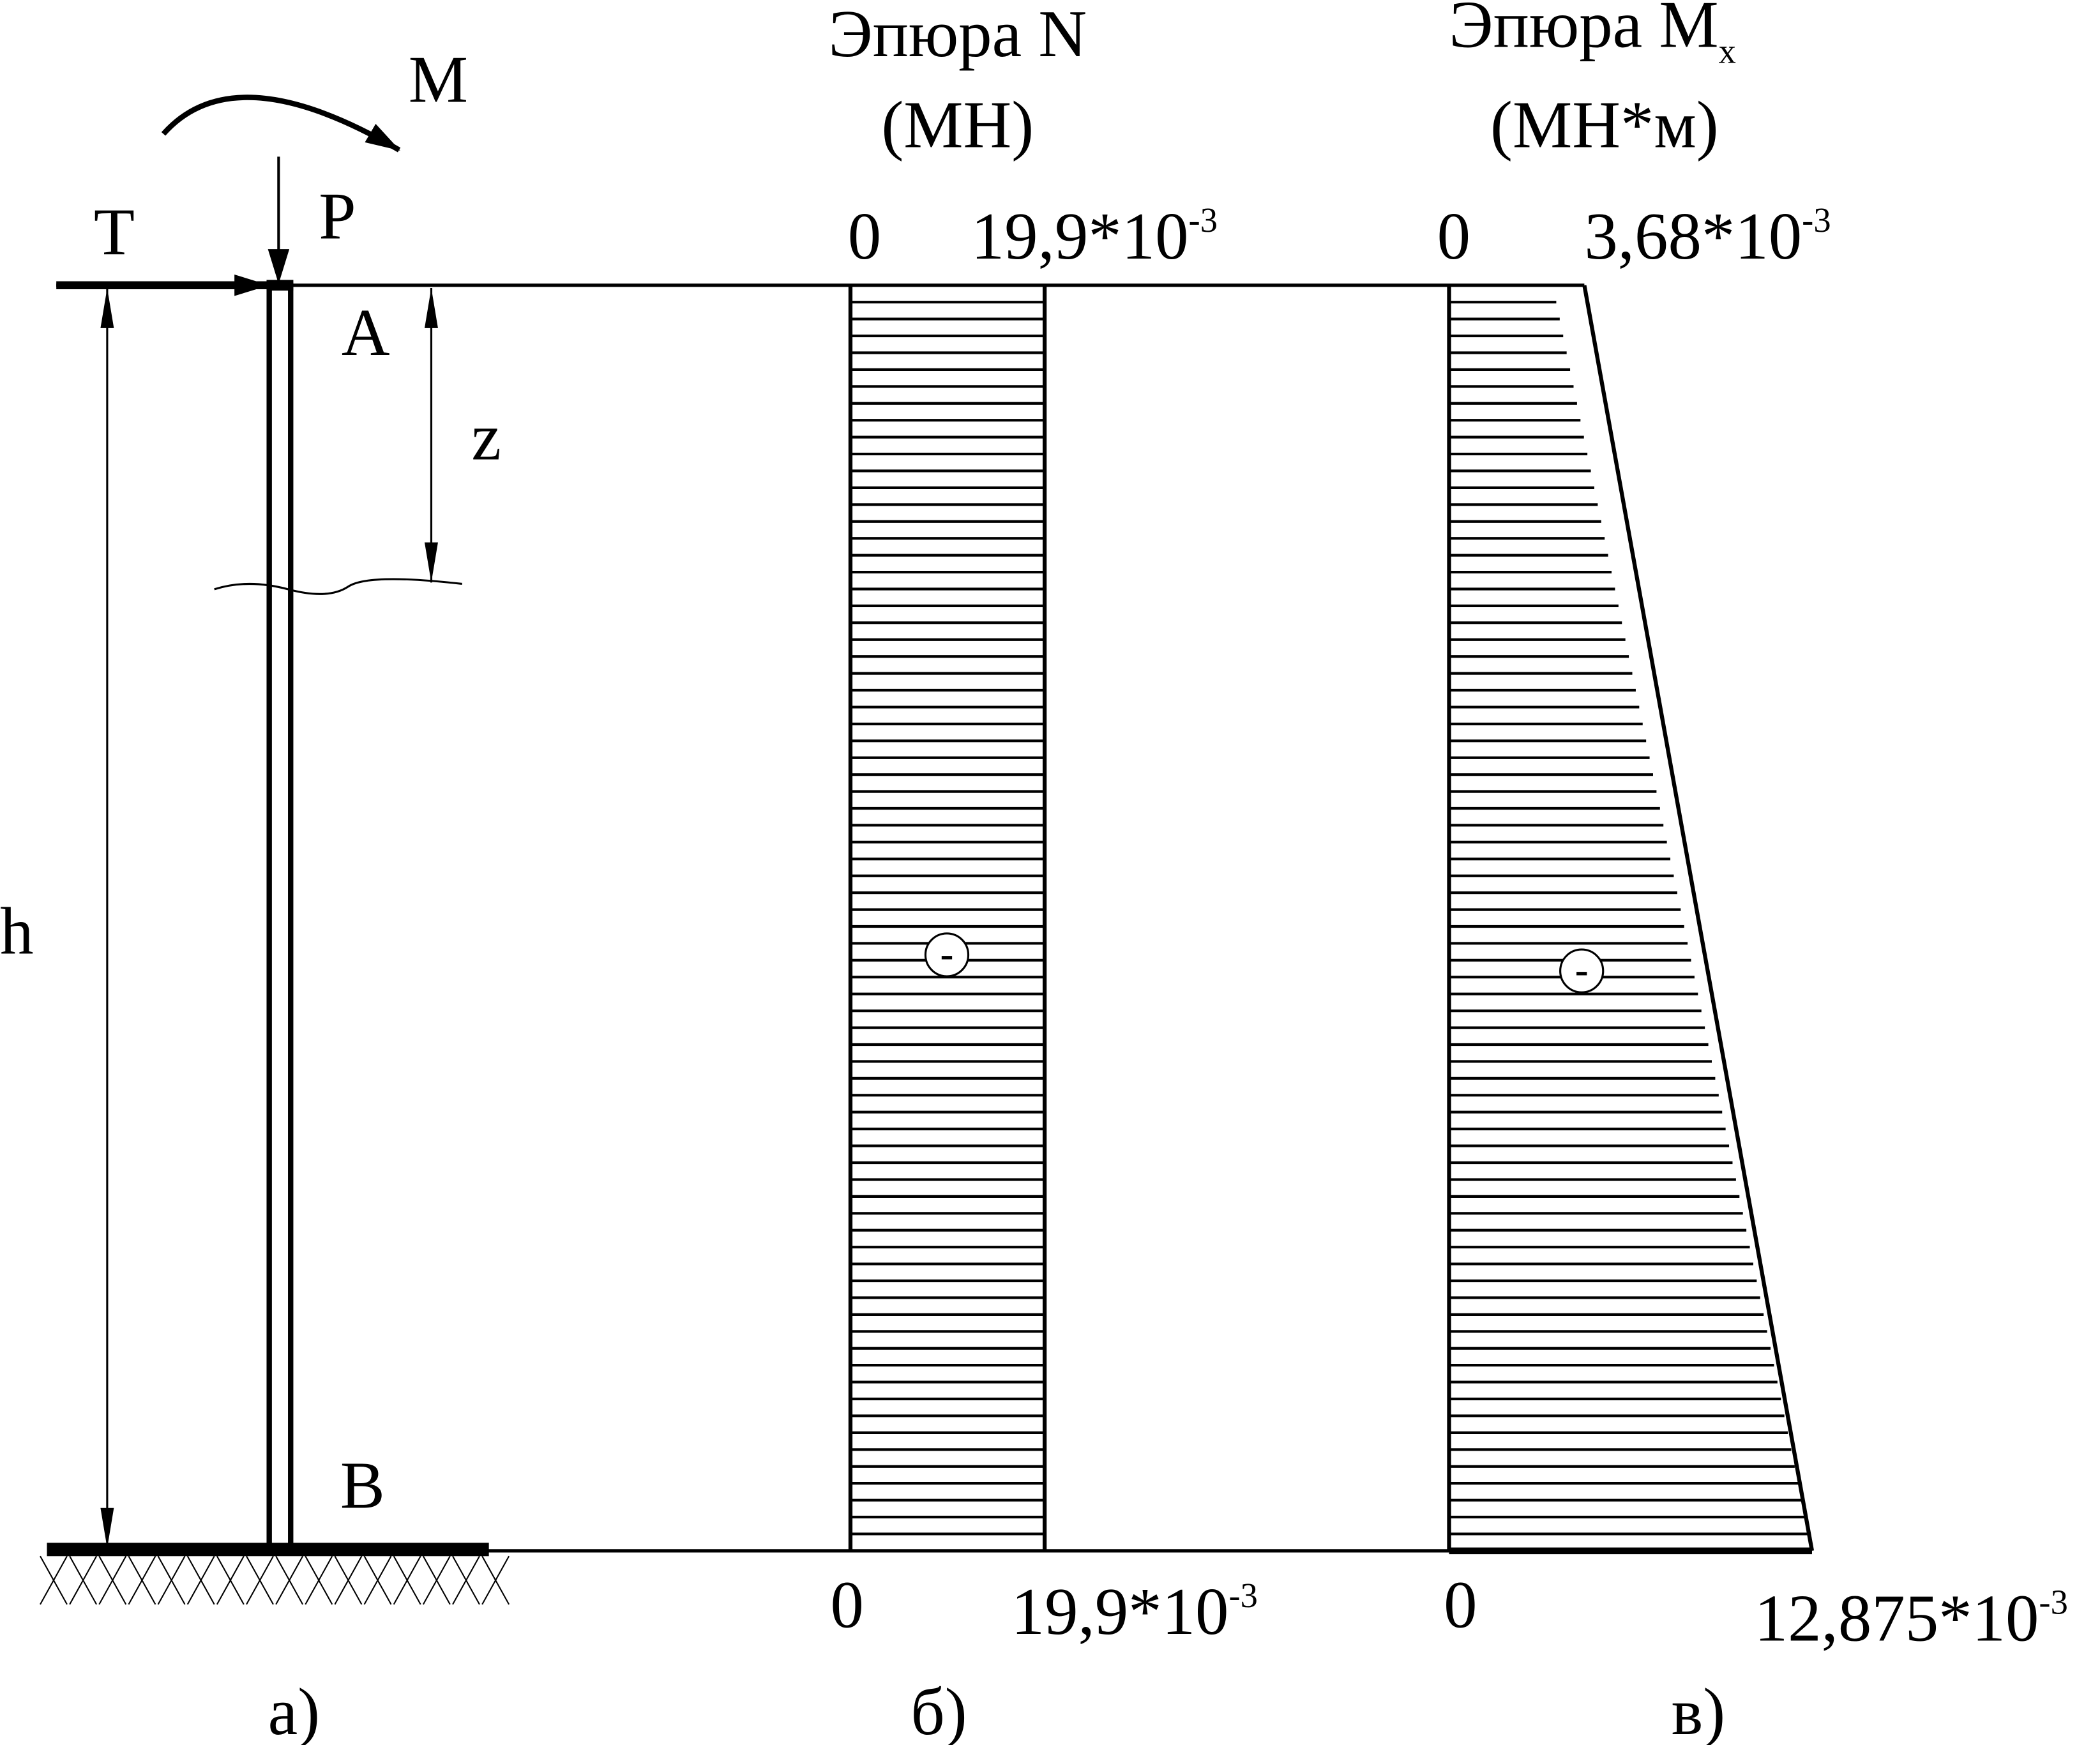  Describe the element at coordinates (280, 918) in the screenshot. I see `column` at that location.